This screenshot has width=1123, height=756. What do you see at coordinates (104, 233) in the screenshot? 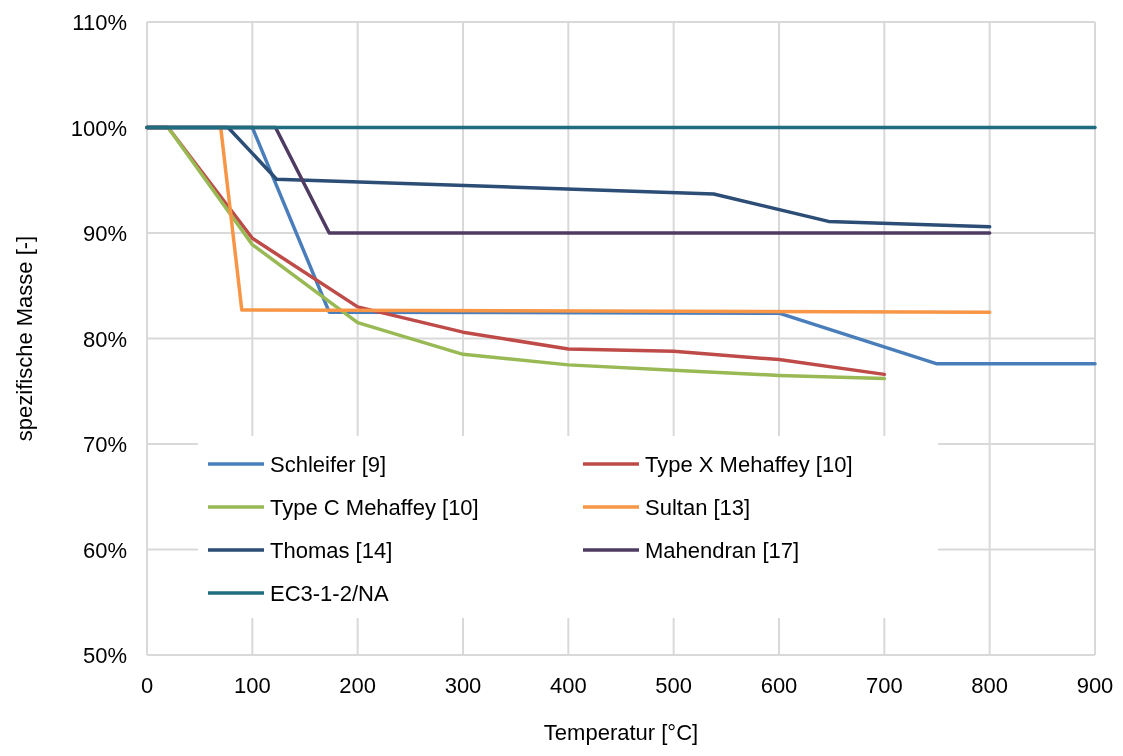
I see `y-tick-label: 90%` at bounding box center [104, 233].